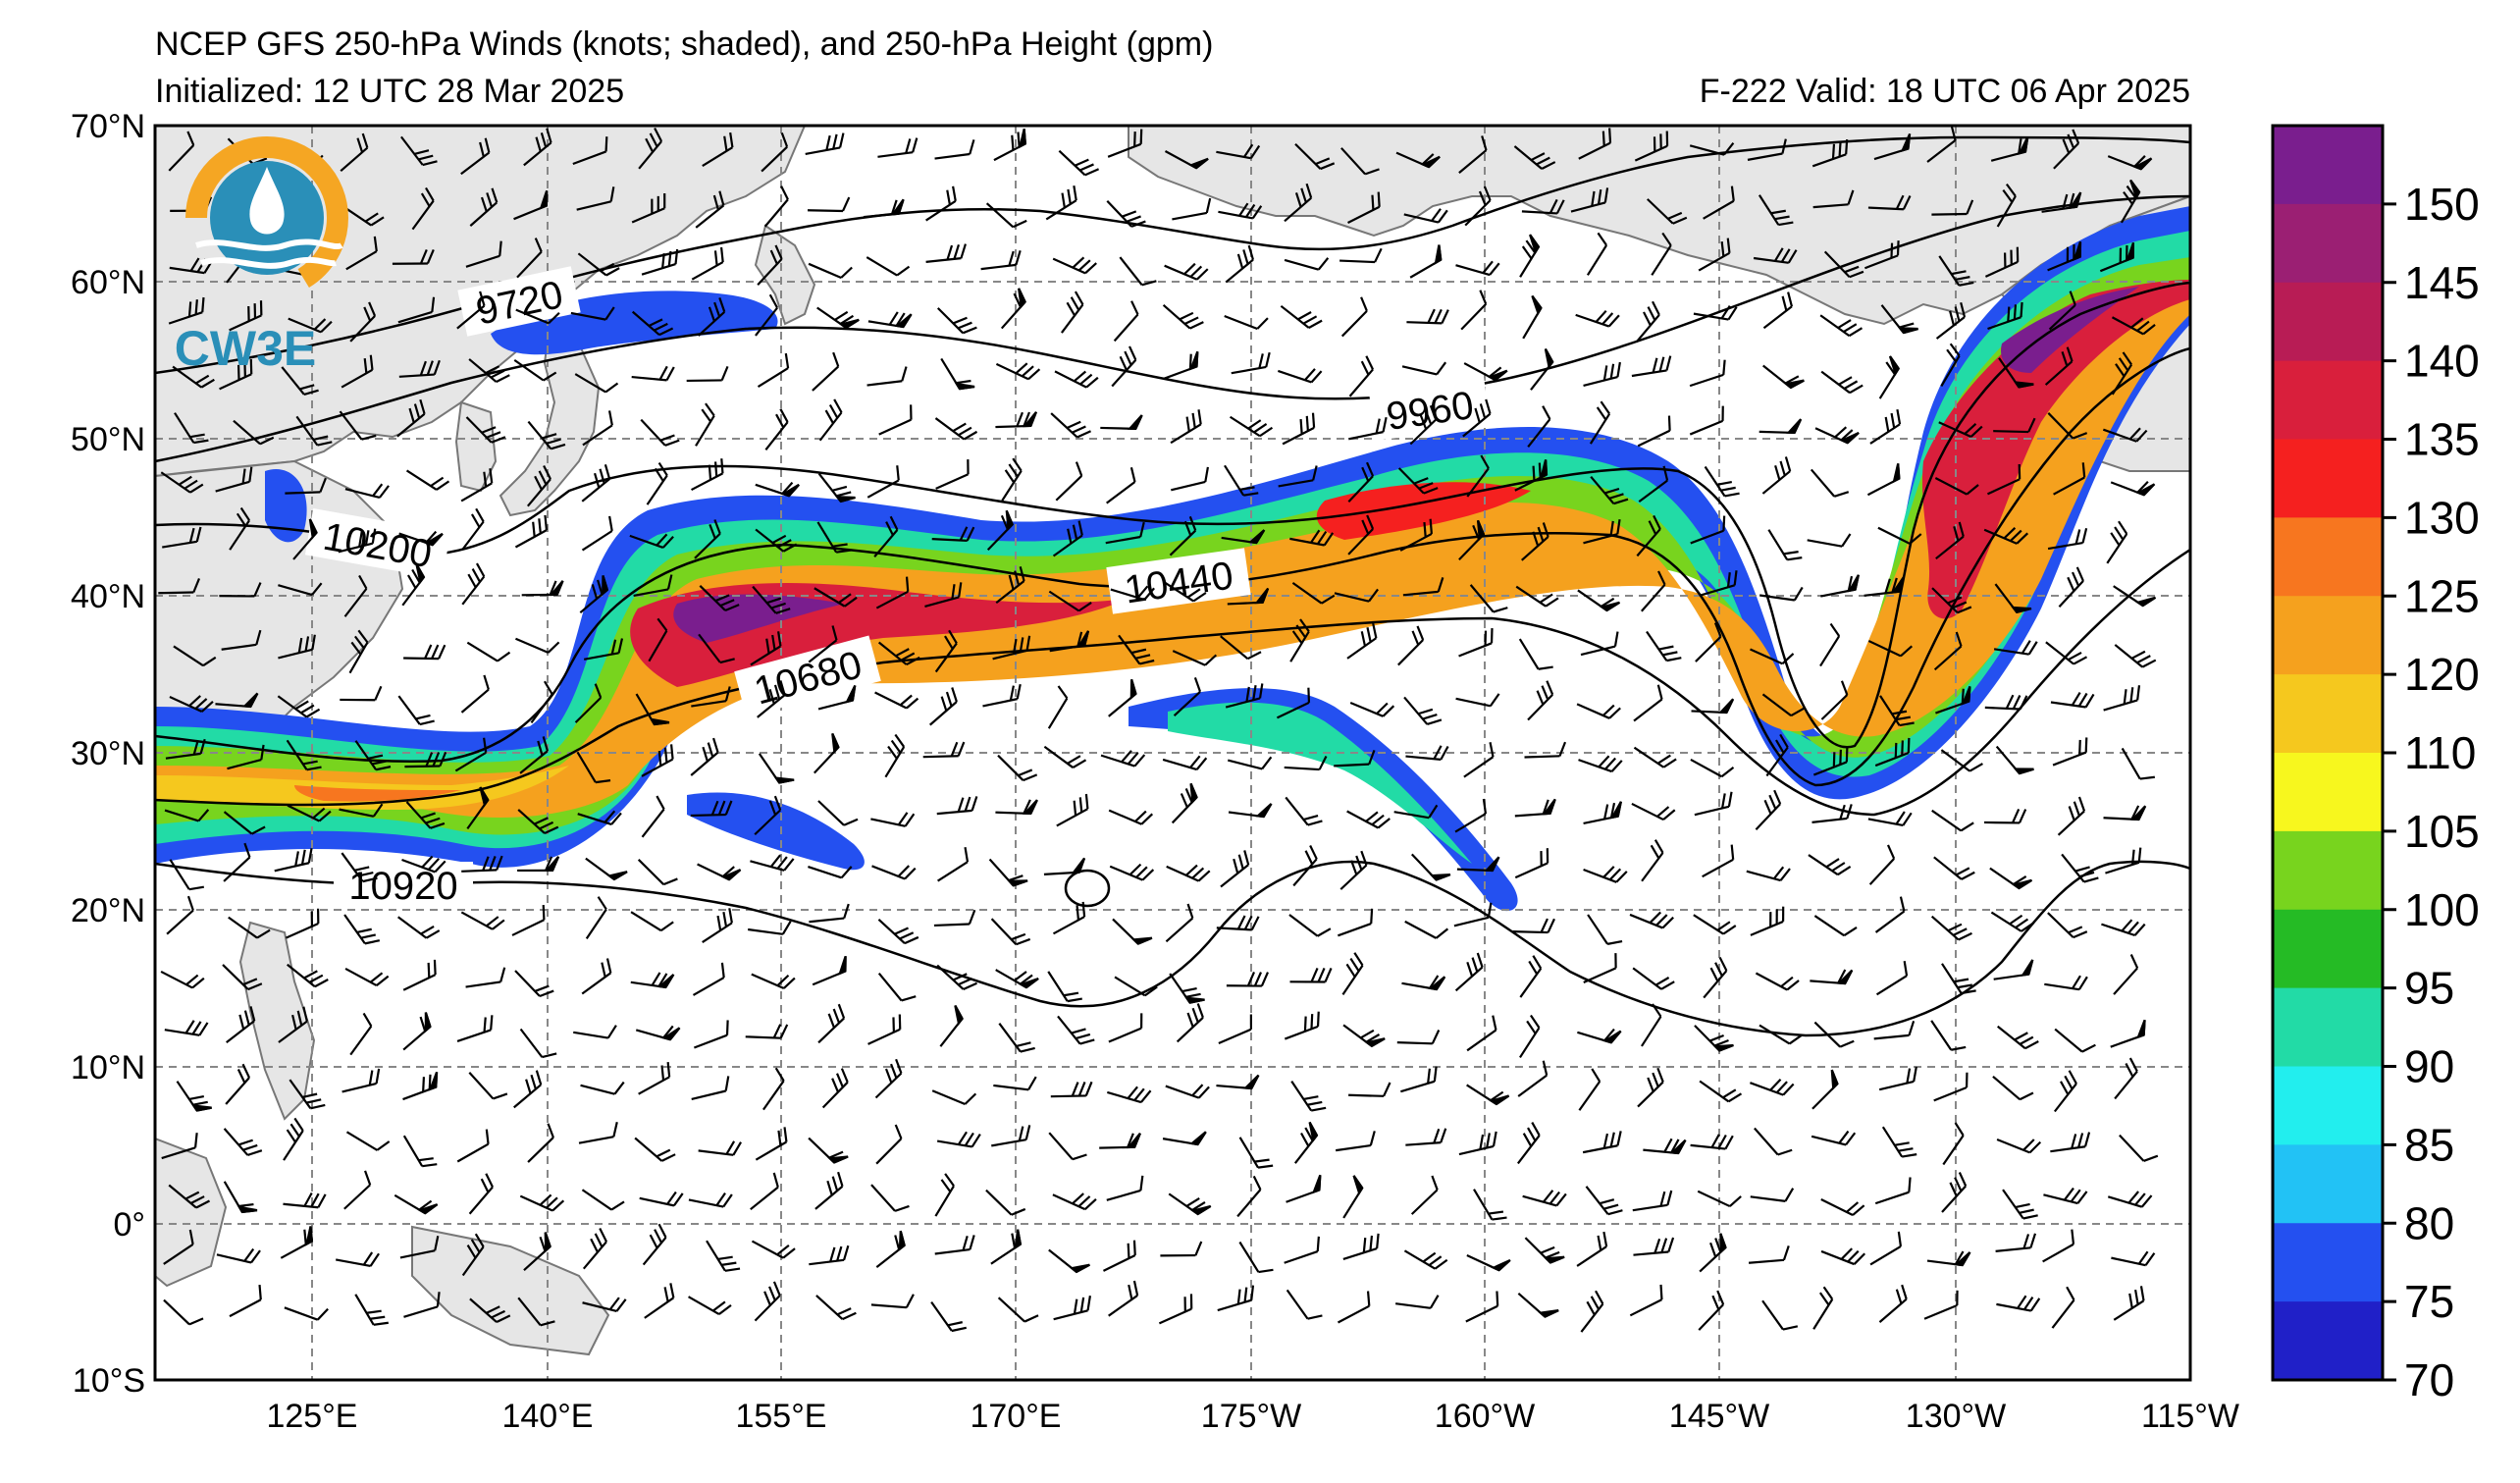  Describe the element at coordinates (311, 1417) in the screenshot. I see `lon-label-125e: 125°E` at that location.